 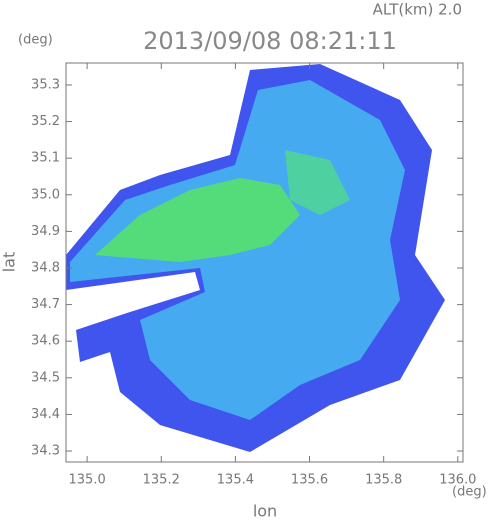 I want to click on x-tick-label: 136.0, so click(x=457, y=480).